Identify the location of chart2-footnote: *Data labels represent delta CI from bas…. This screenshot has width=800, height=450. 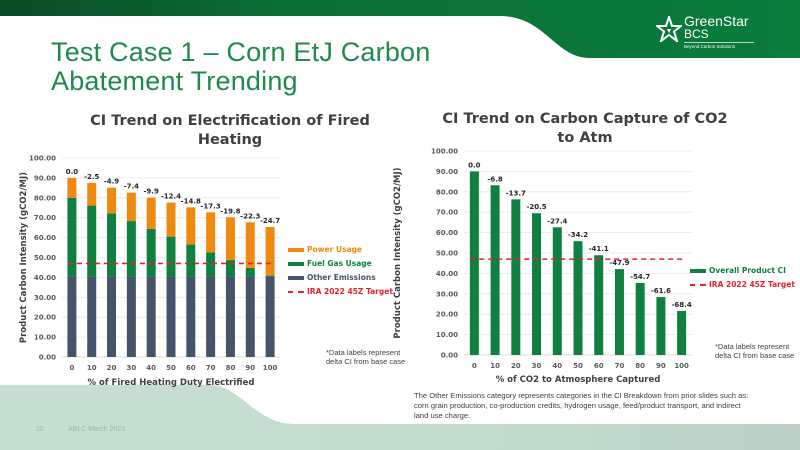
(755, 351).